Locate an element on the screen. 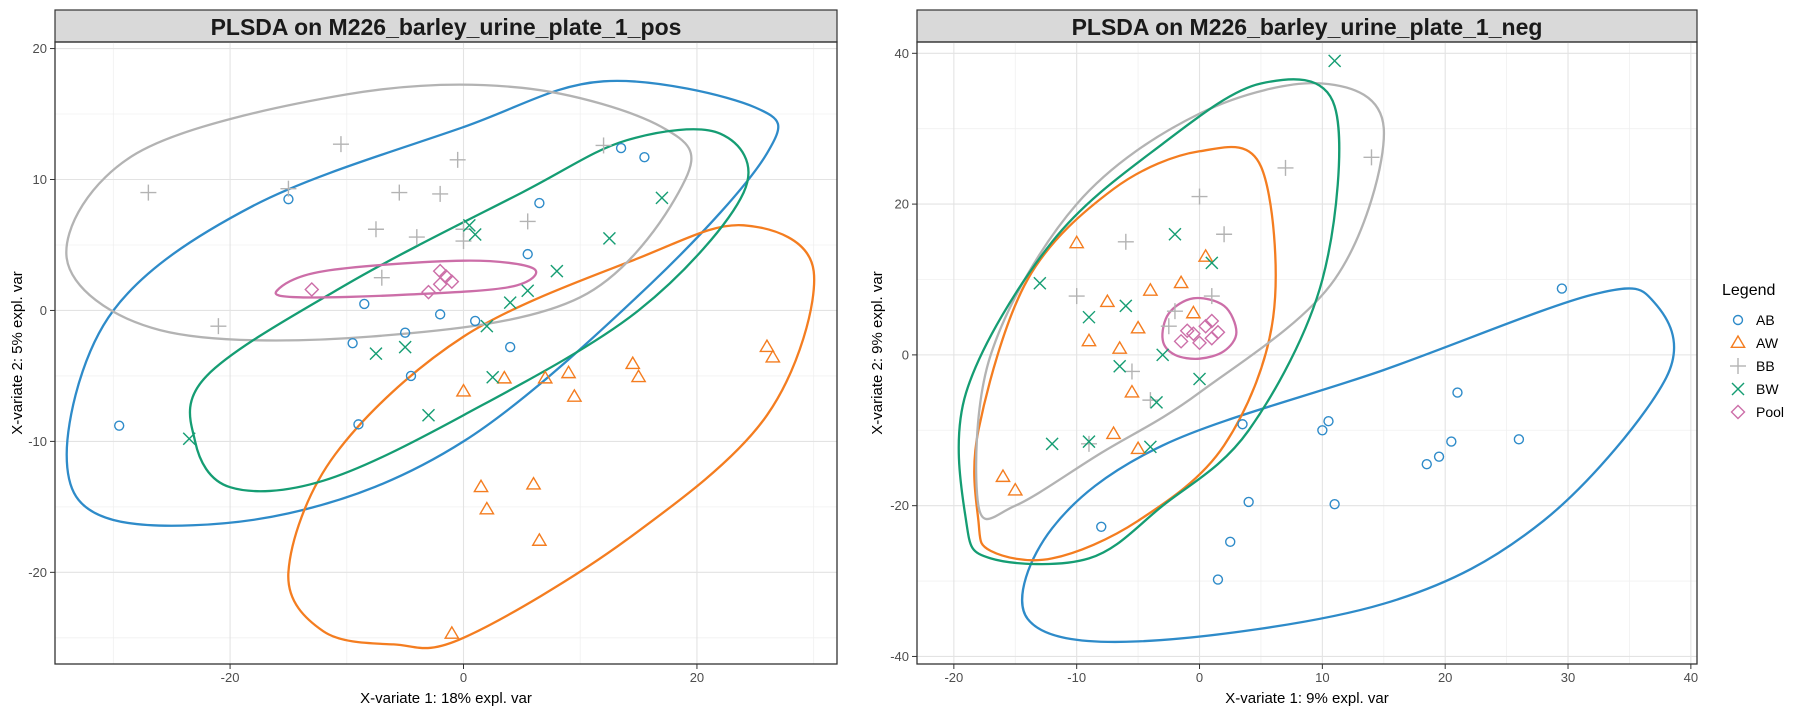 Image resolution: width=1798 pixels, height=717 pixels. panel-title-neg: PLSDA on M226_barley_urine_plate_1_neg is located at coordinates (1307, 27).